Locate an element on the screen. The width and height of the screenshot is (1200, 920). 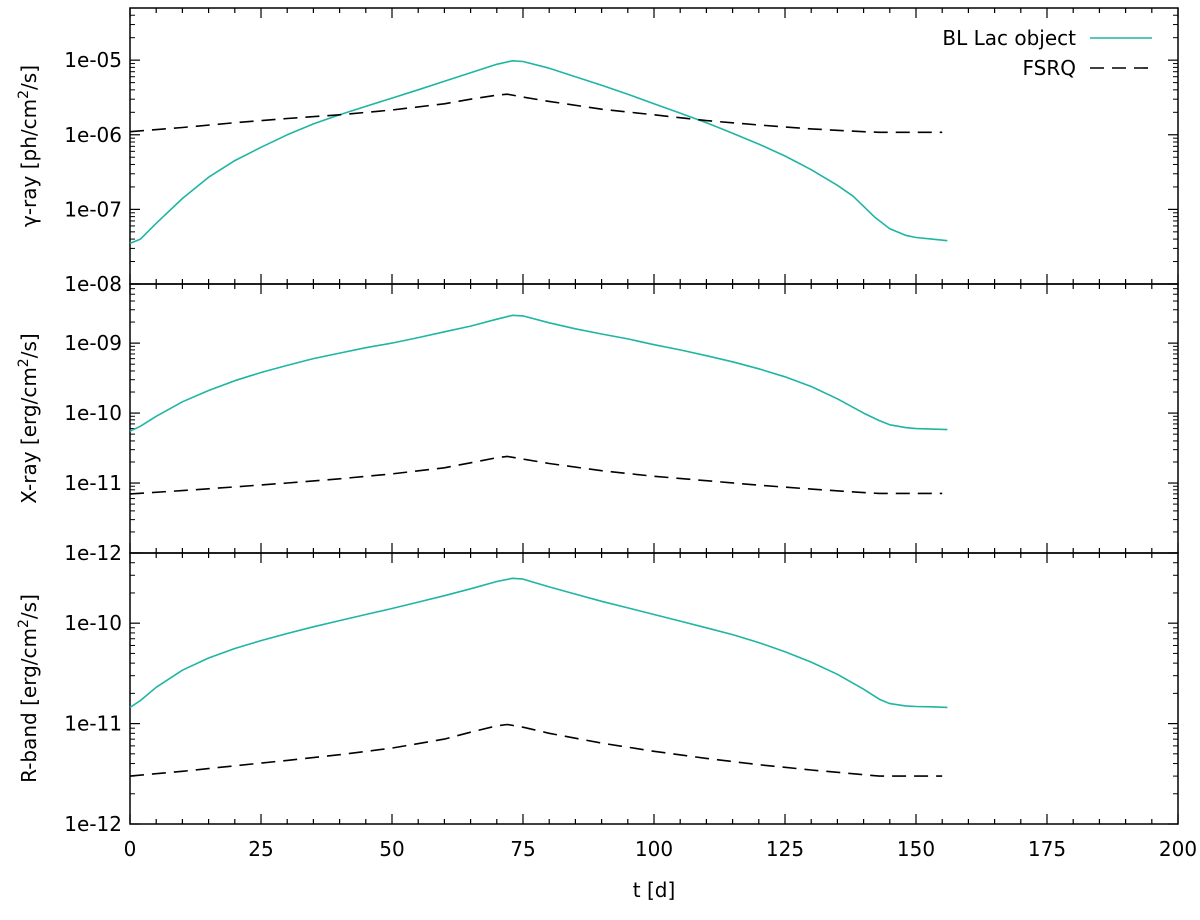
y-axis-title-panel1: γ-ray [ph/cm2/s] is located at coordinates (28, 146).